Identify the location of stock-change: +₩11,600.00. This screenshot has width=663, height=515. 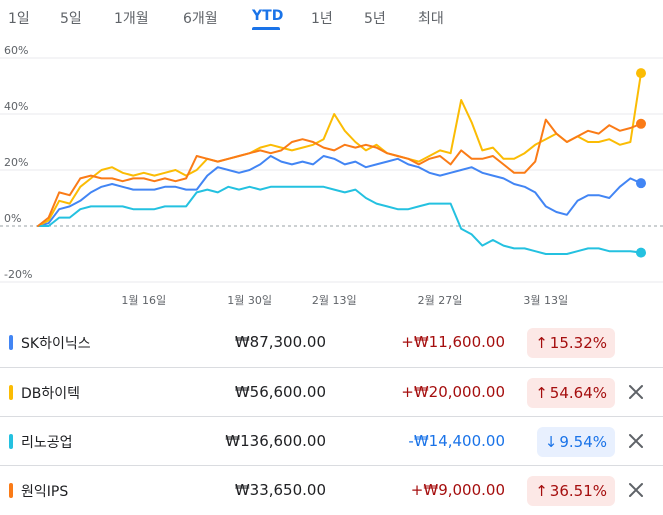
(453, 342).